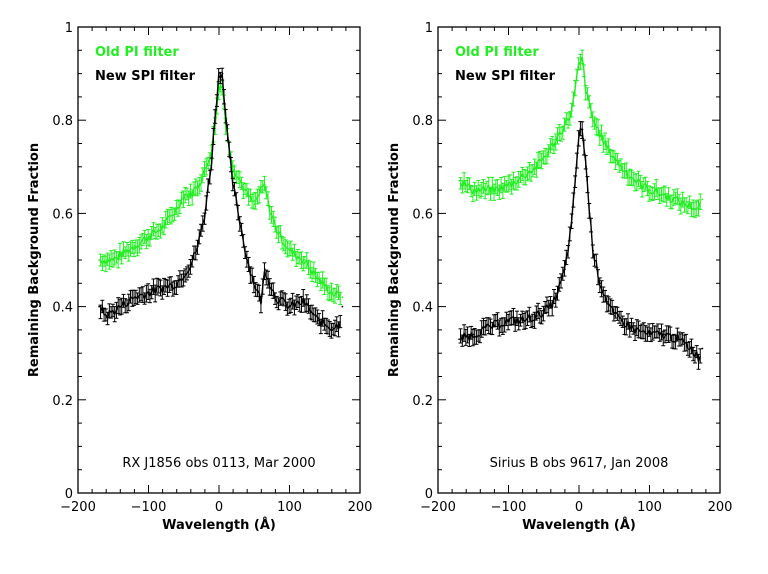  Describe the element at coordinates (438, 507) in the screenshot. I see `x-tick-label: −200` at that location.